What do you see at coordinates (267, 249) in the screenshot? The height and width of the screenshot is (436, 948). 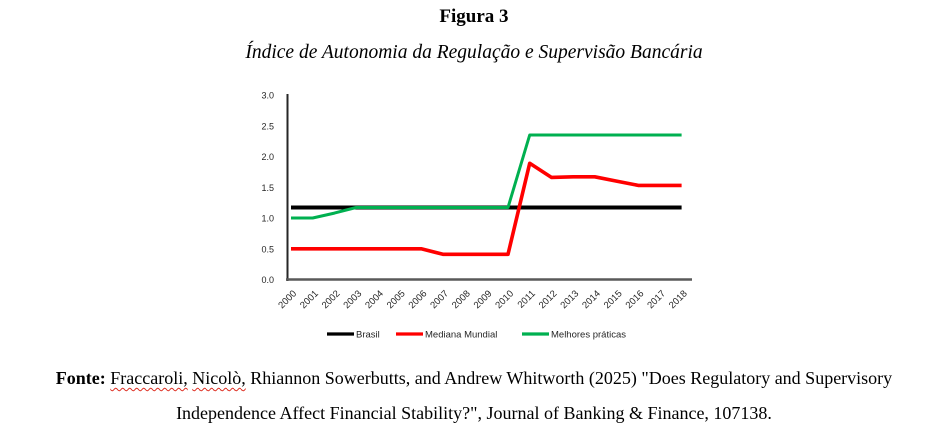 I see `y-tick-label: 0.5` at bounding box center [267, 249].